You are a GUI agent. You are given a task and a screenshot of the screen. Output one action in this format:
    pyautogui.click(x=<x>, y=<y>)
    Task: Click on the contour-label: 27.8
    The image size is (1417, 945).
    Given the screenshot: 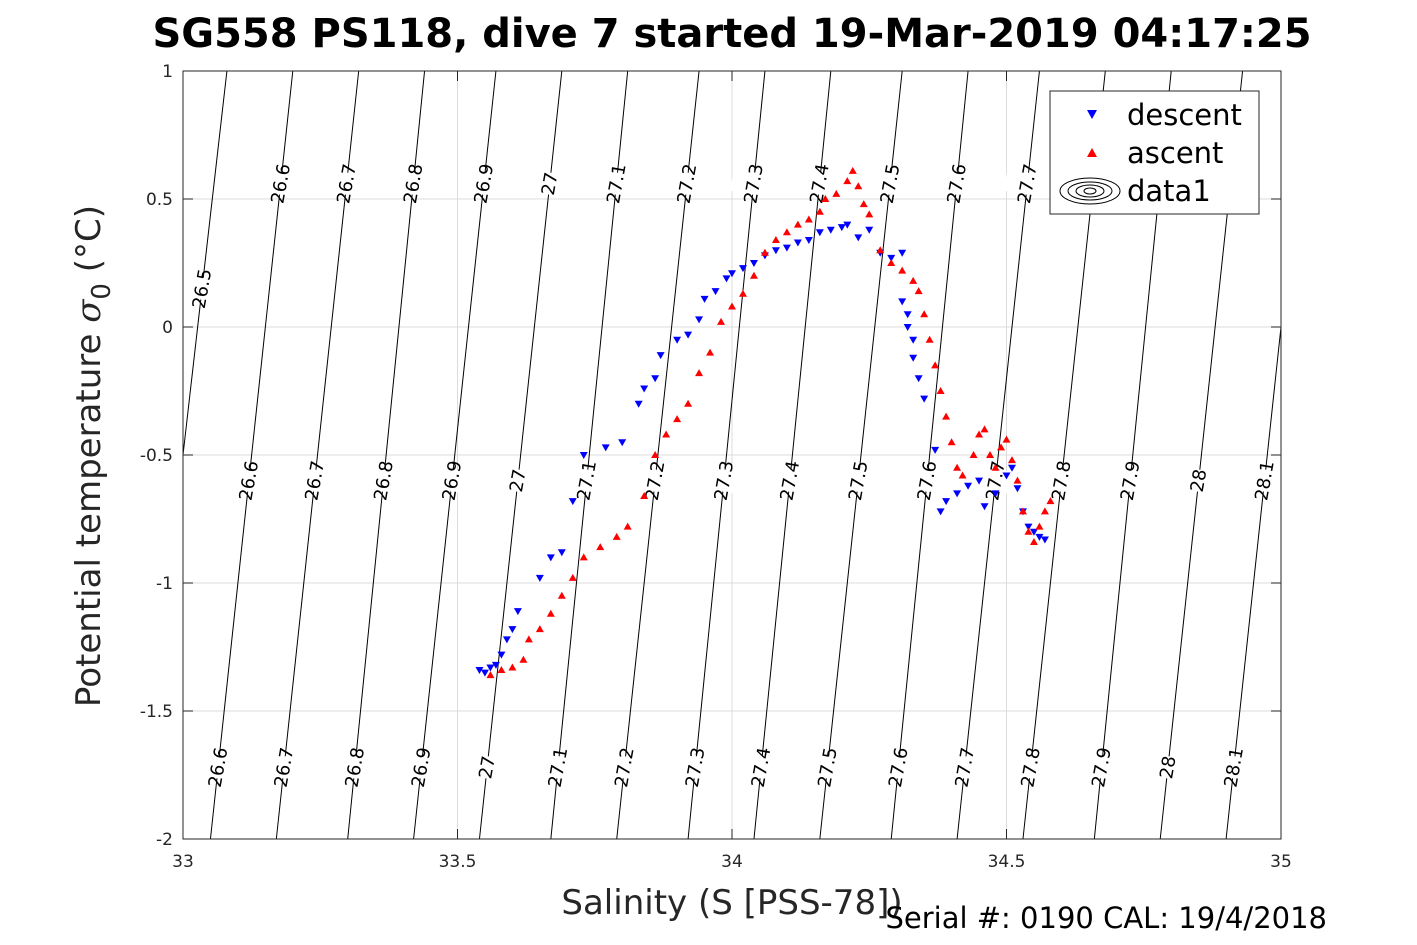 What is the action you would take?
    pyautogui.click(x=1062, y=480)
    